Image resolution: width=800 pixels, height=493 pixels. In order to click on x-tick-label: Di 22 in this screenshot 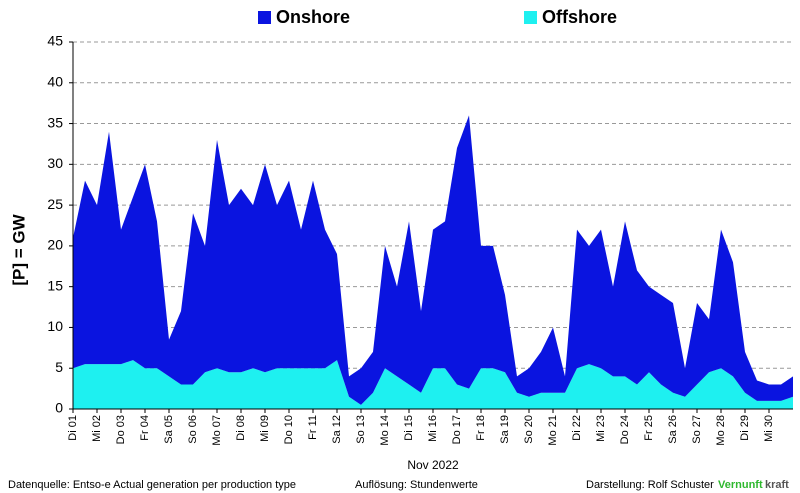, I will do `click(577, 428)`.